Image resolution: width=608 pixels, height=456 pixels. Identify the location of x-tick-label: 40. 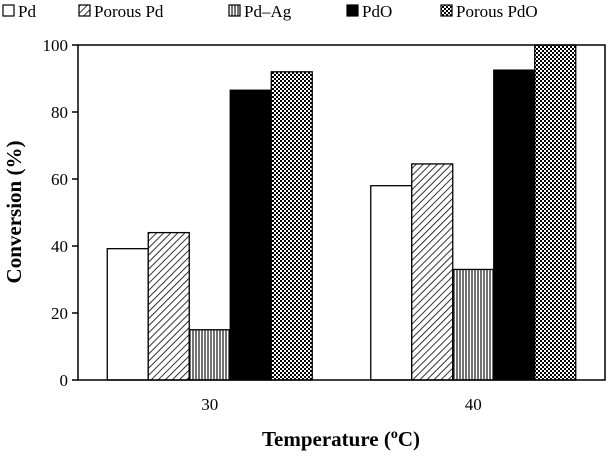
(473, 404).